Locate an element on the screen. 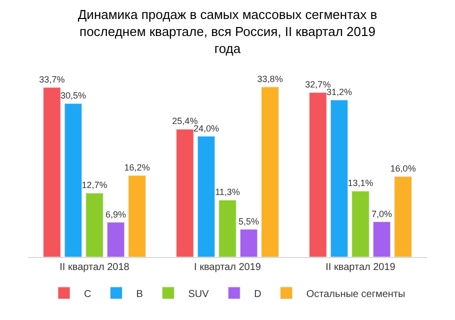 The width and height of the screenshot is (455, 320). data-label: 6,9% is located at coordinates (116, 214).